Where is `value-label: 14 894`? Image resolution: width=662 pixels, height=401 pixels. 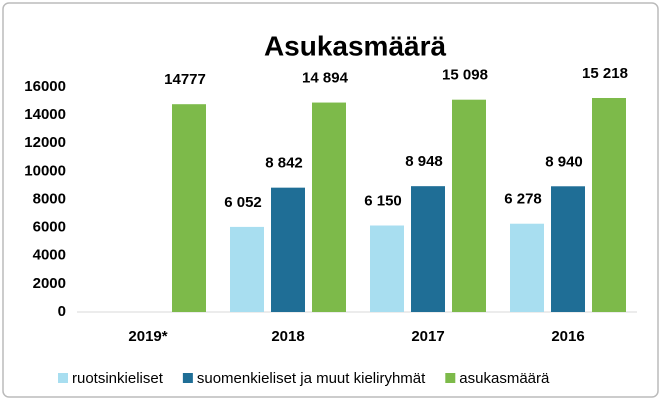 value-label: 14 894 is located at coordinates (325, 78).